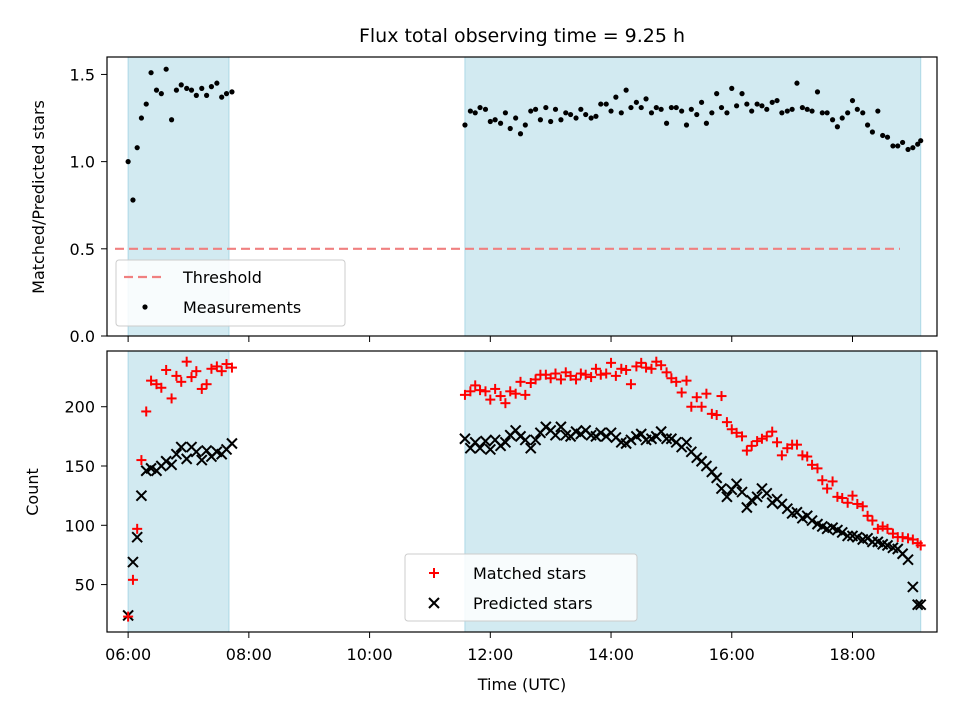  I want to click on bottom-legend: Matched stars Predicted stars, so click(521, 587).